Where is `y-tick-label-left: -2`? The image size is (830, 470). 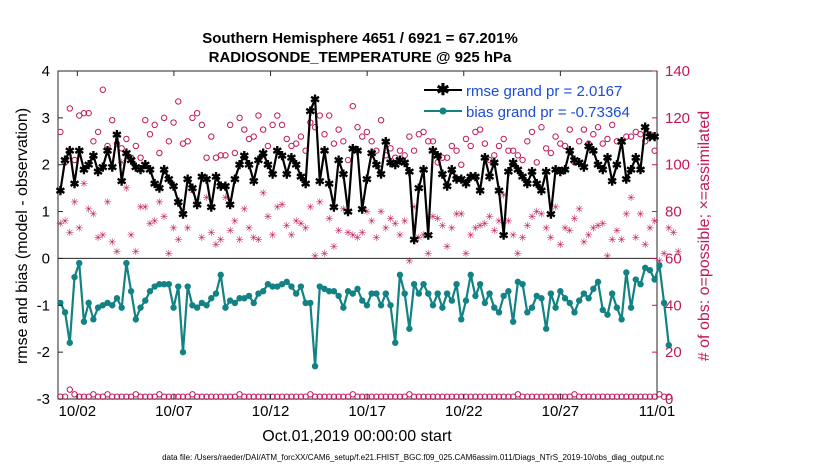 y-tick-label-left: -2 is located at coordinates (43, 352).